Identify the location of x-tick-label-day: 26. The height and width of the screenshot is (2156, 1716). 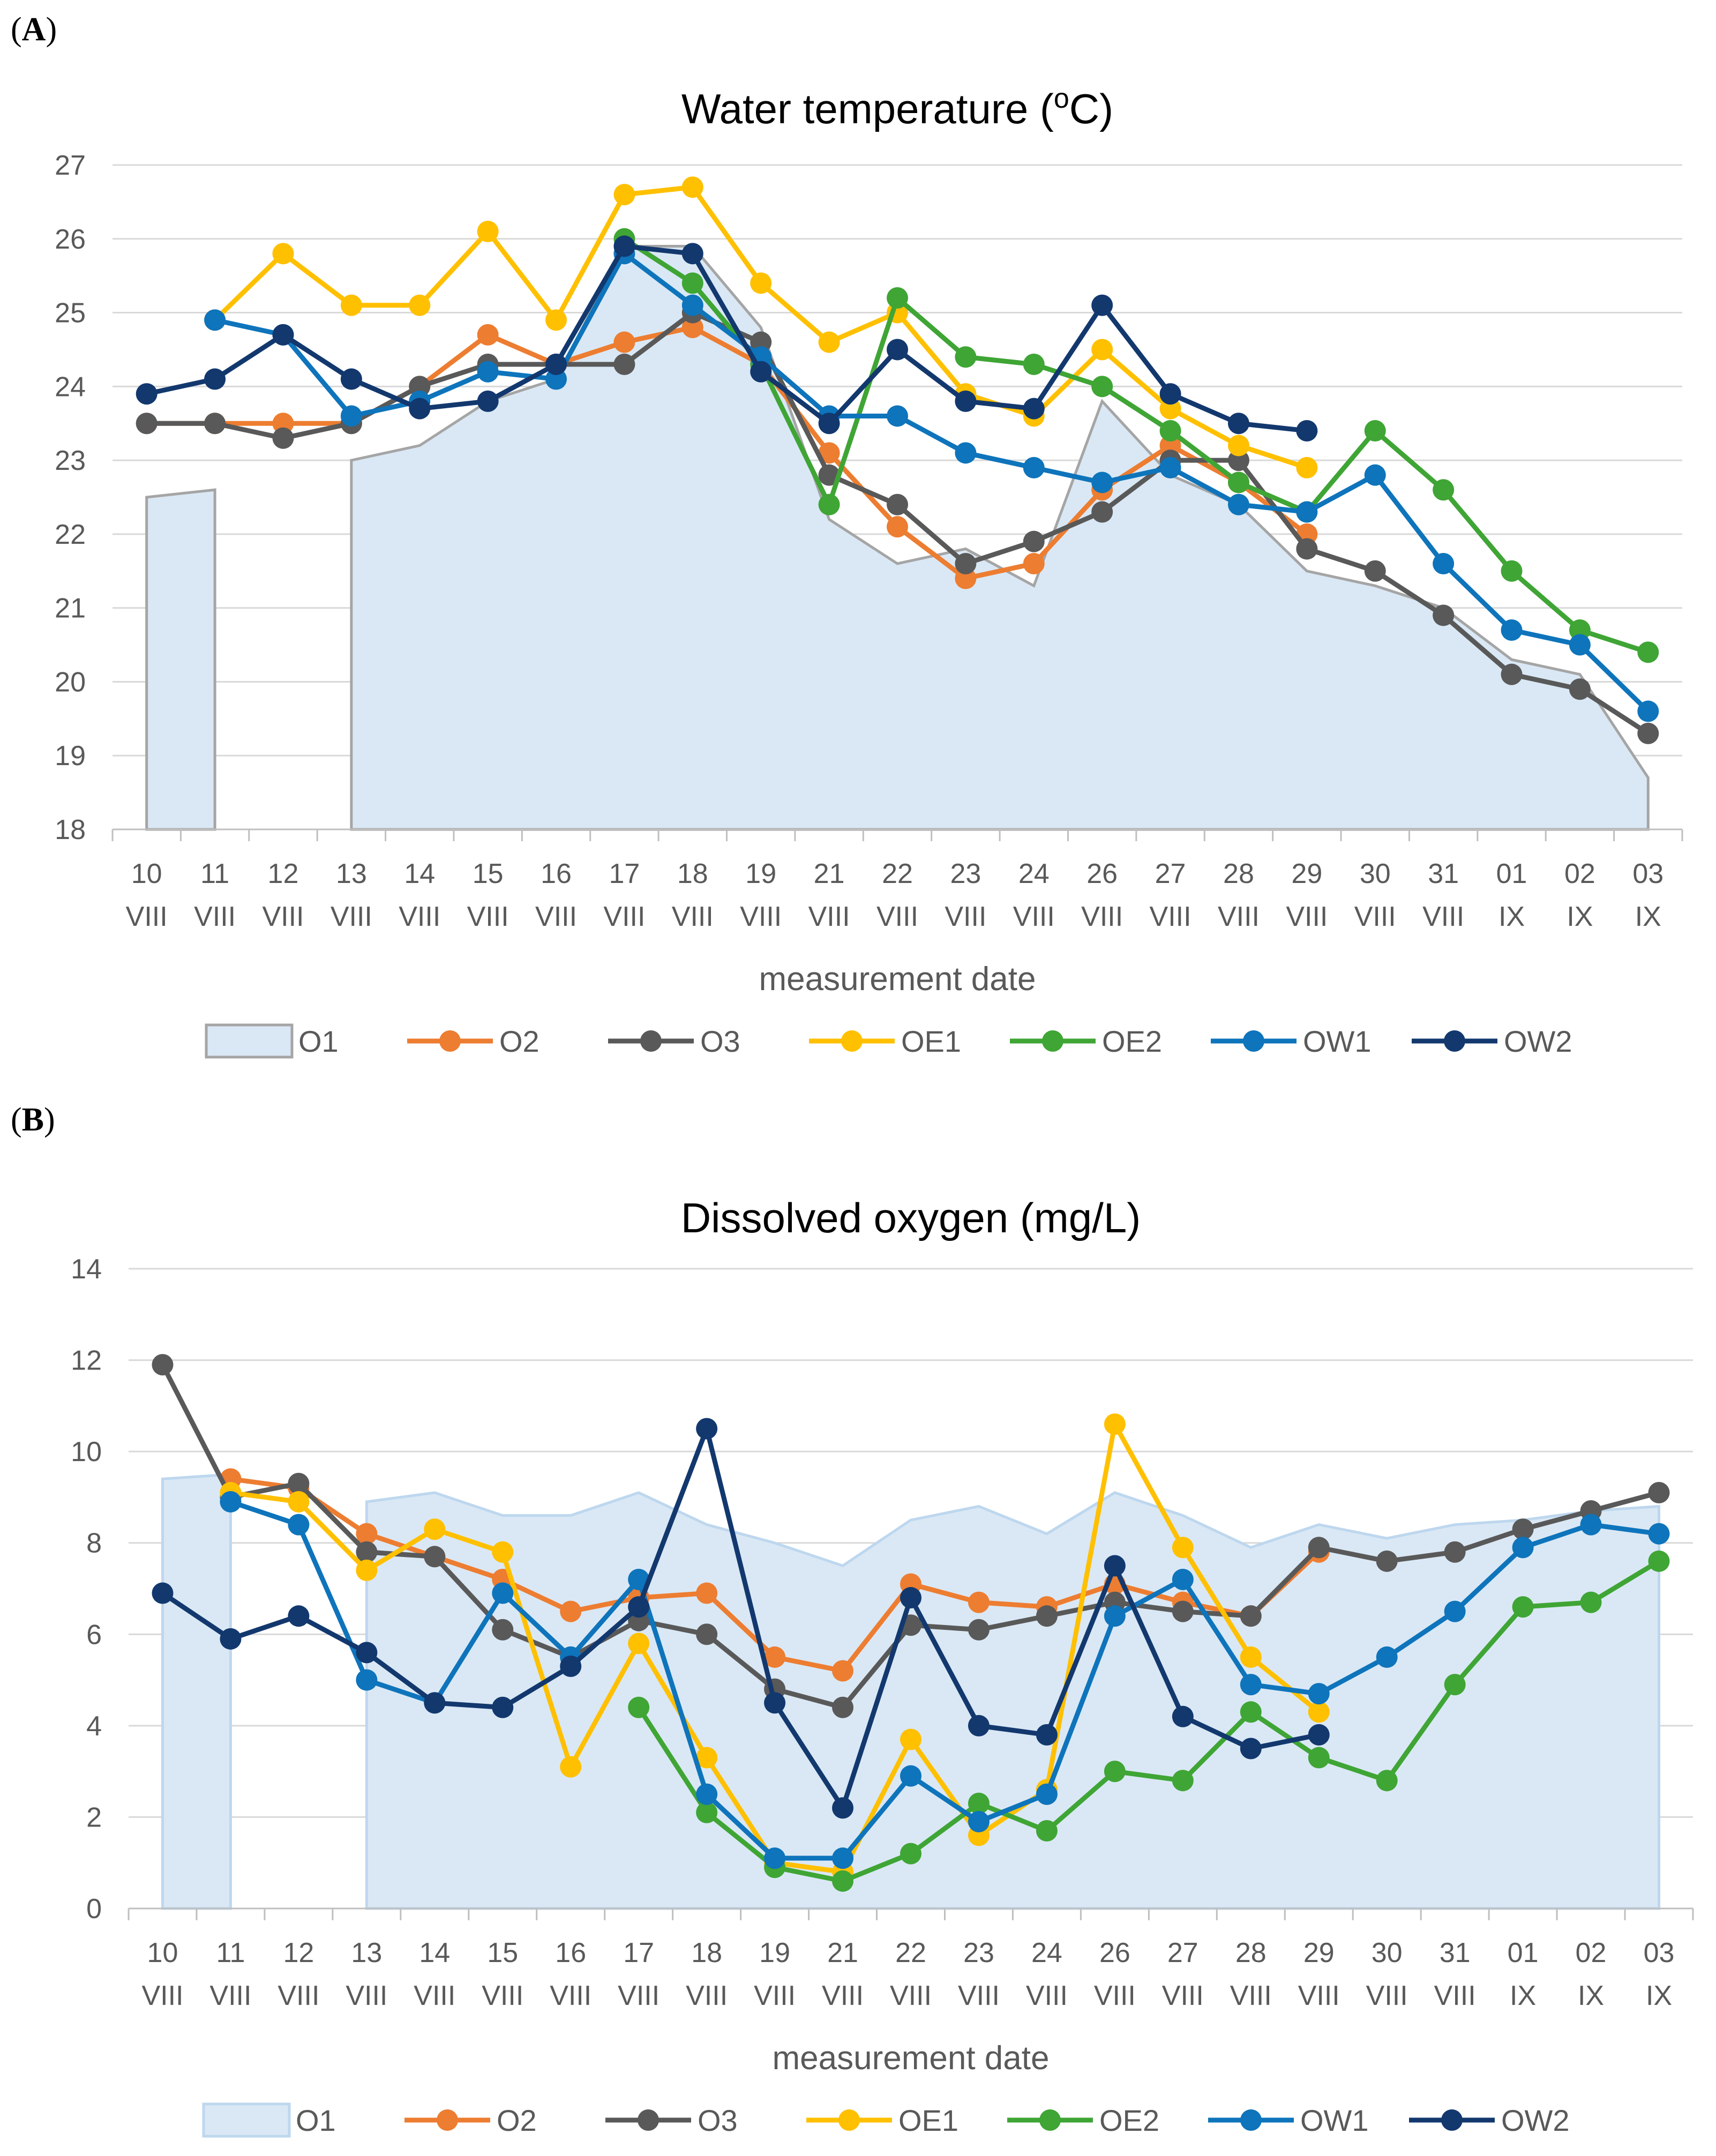
(1114, 1952).